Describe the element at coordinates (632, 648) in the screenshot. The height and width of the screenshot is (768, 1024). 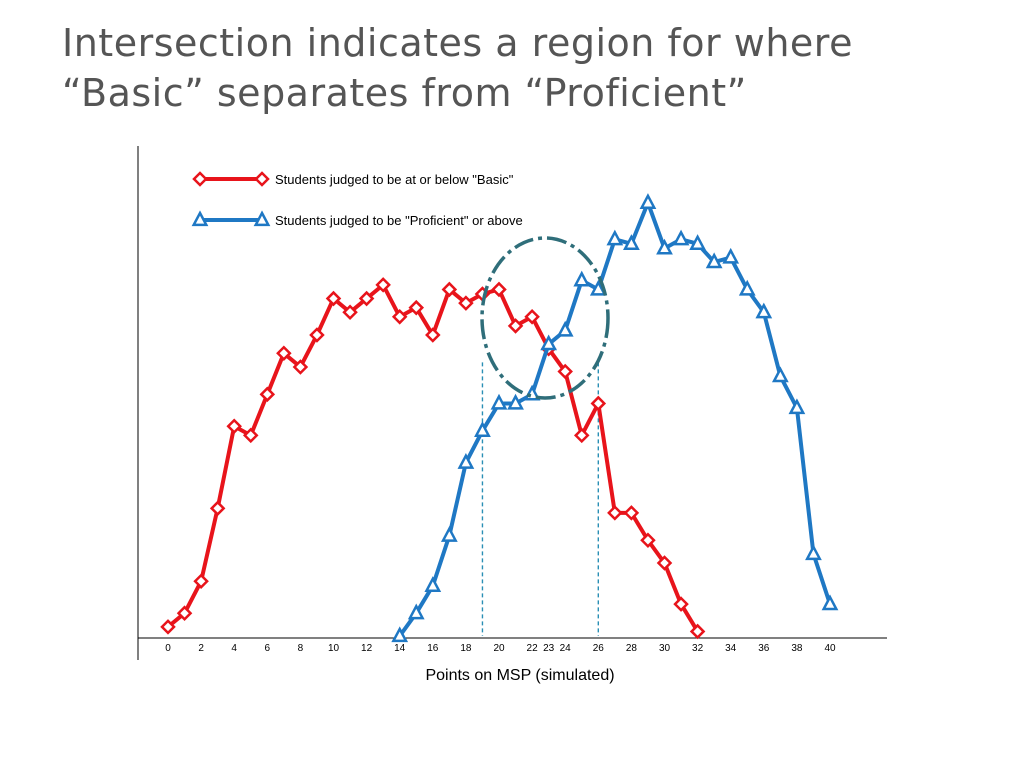
I see `x-tick-label: 28` at that location.